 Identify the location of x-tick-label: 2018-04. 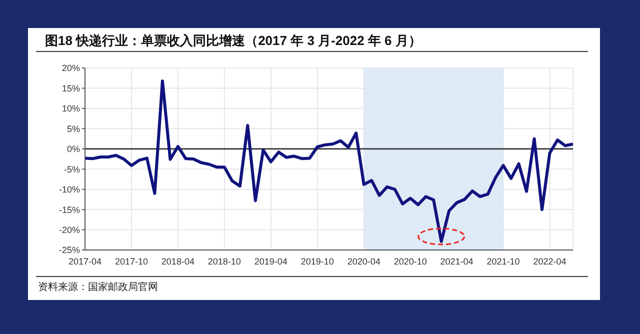
(177, 261).